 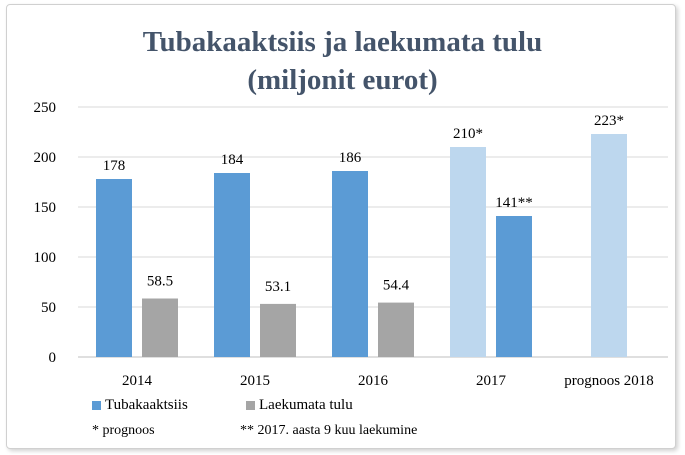 What do you see at coordinates (53, 358) in the screenshot?
I see `y-tick-label-0: 0` at bounding box center [53, 358].